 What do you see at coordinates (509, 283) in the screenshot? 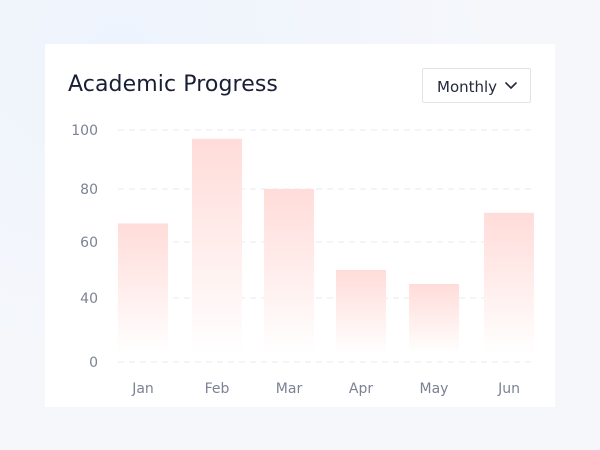
I see `bar-jun` at bounding box center [509, 283].